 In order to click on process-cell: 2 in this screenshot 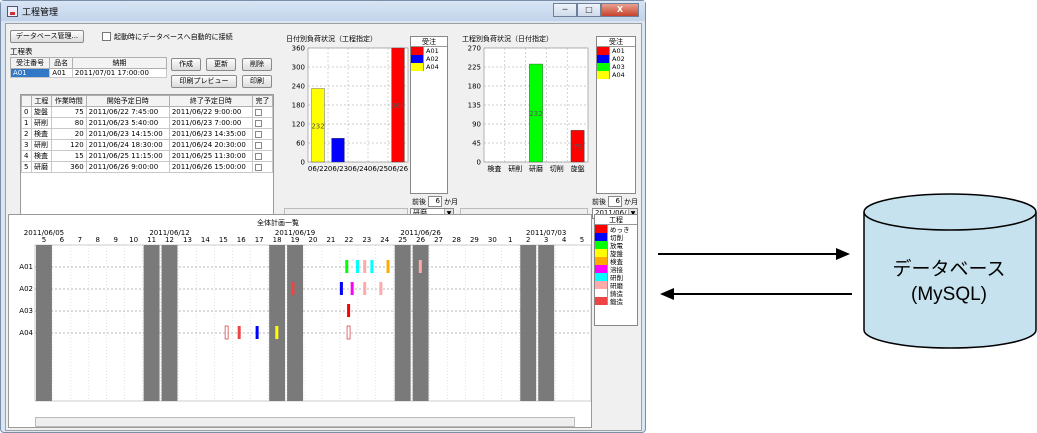, I will do `click(26, 134)`.